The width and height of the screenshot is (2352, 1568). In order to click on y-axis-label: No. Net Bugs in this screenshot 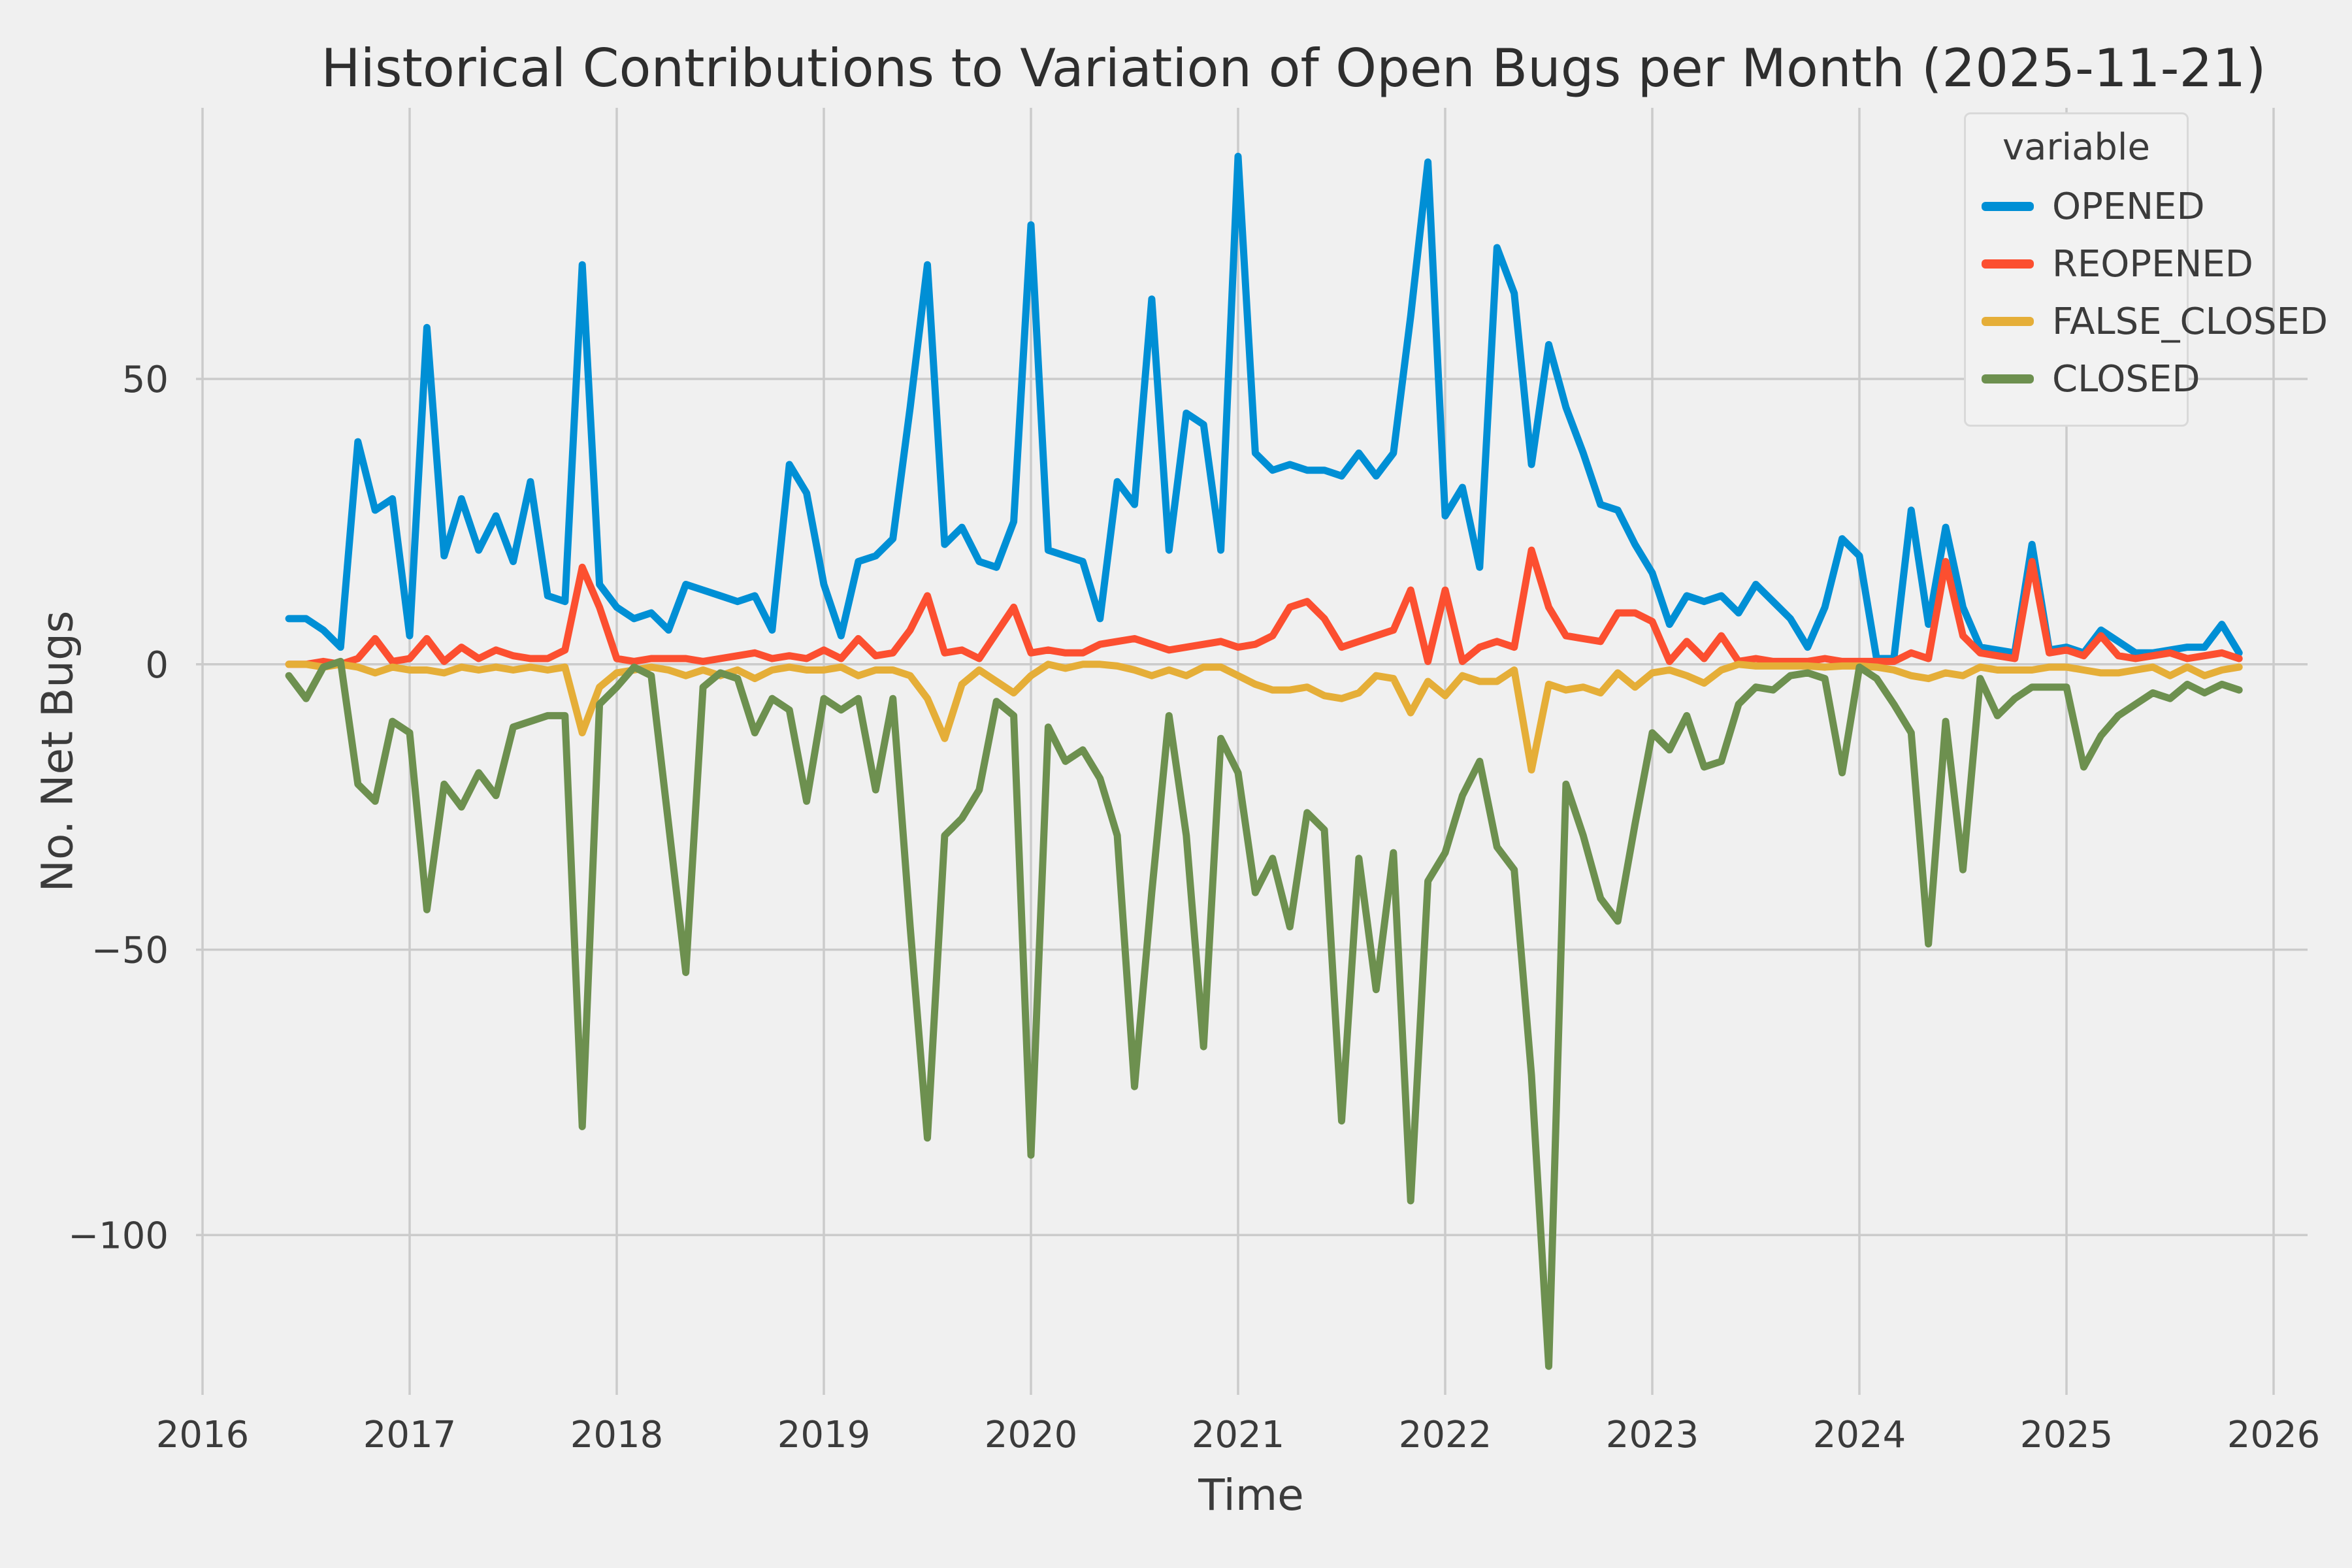, I will do `click(57, 751)`.